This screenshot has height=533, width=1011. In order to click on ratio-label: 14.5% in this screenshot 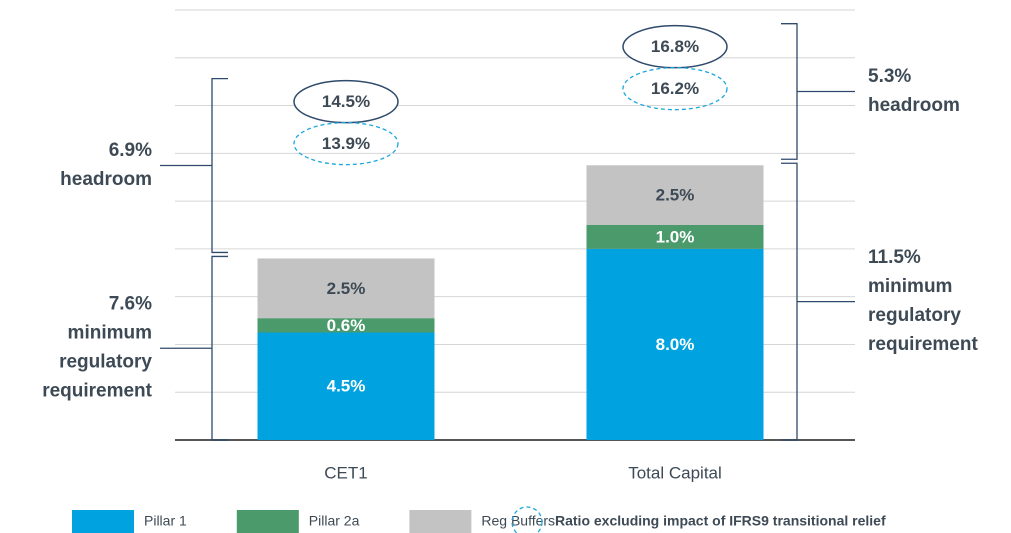, I will do `click(346, 101)`.